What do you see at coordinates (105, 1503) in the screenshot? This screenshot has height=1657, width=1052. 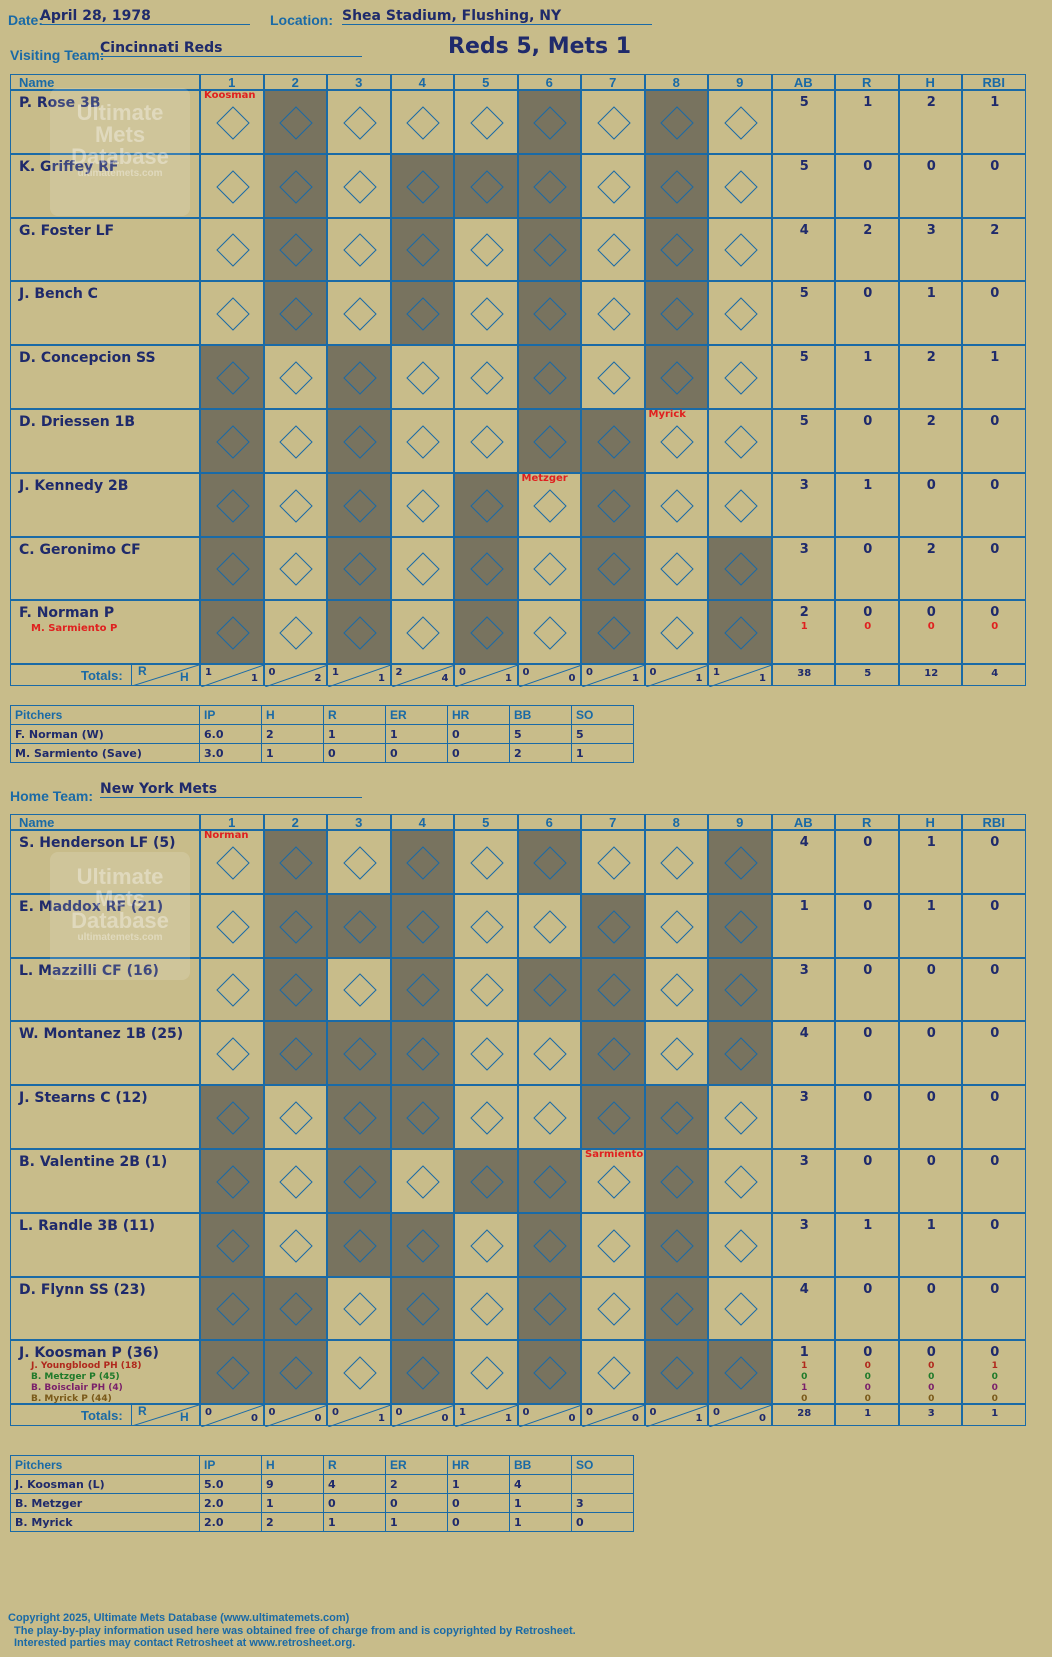 I see `pitcher-name: B. Metzger` at bounding box center [105, 1503].